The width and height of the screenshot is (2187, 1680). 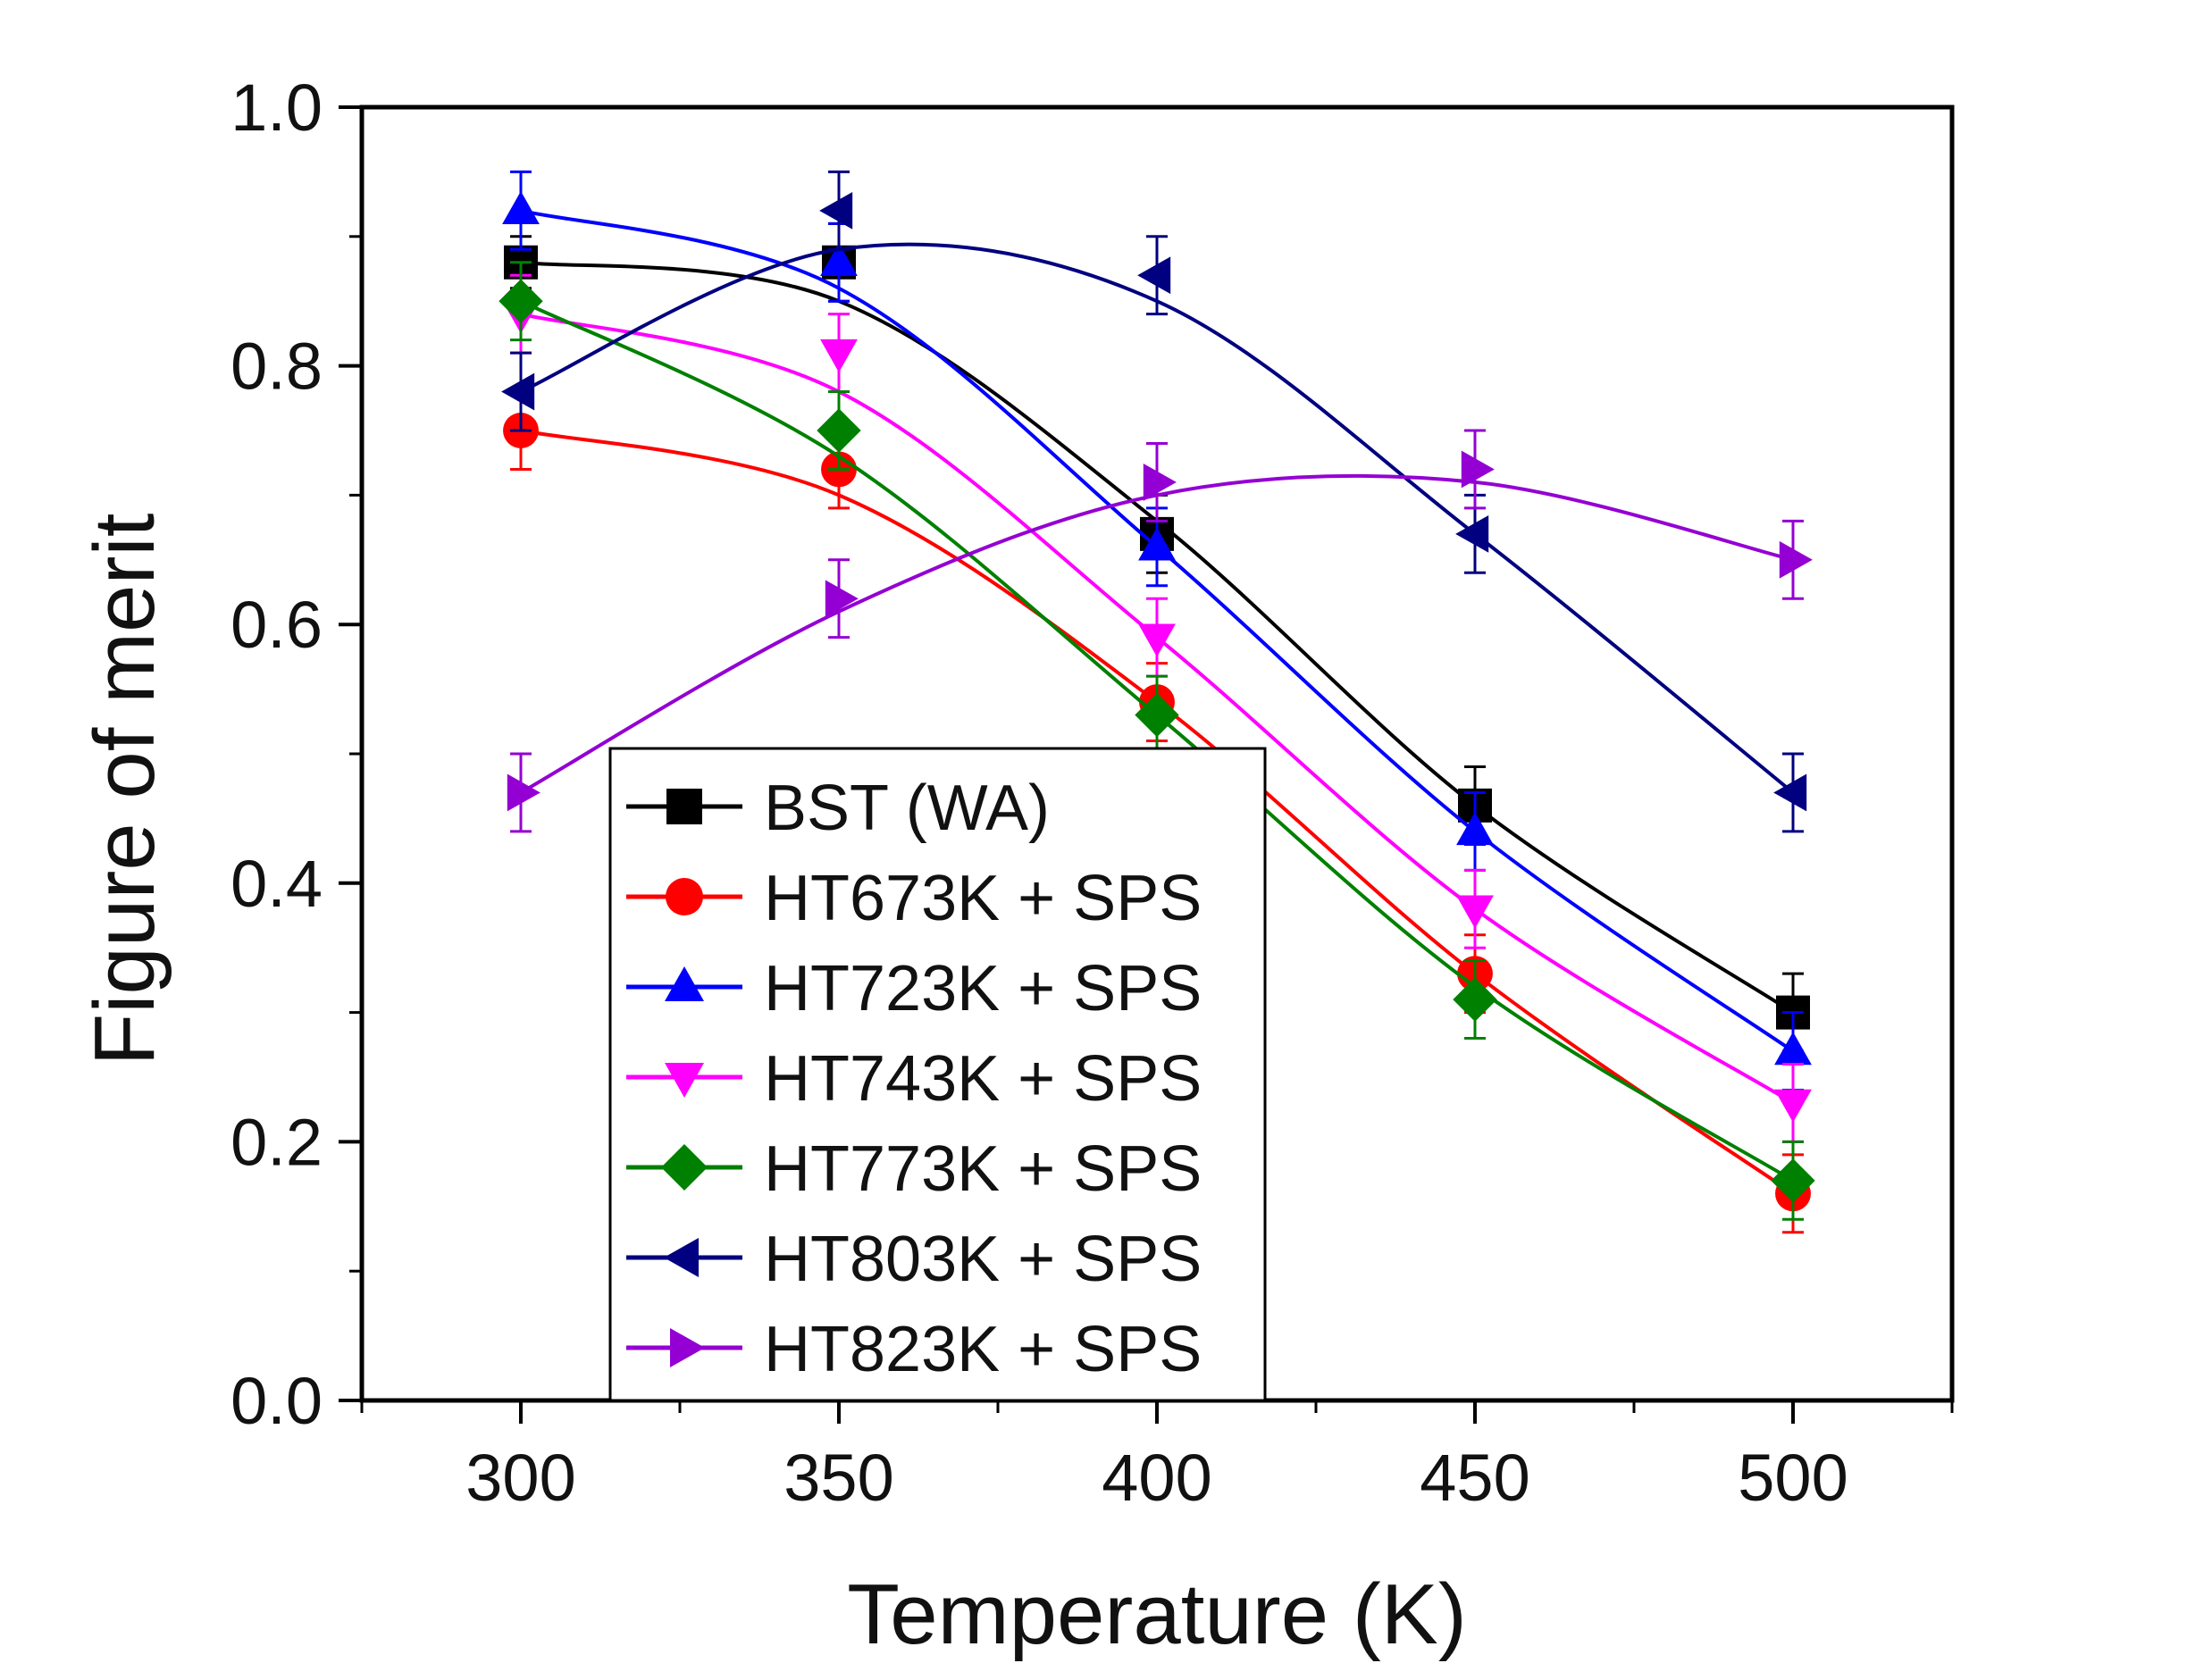 I want to click on y-tick-label: 0.2, so click(x=276, y=1142).